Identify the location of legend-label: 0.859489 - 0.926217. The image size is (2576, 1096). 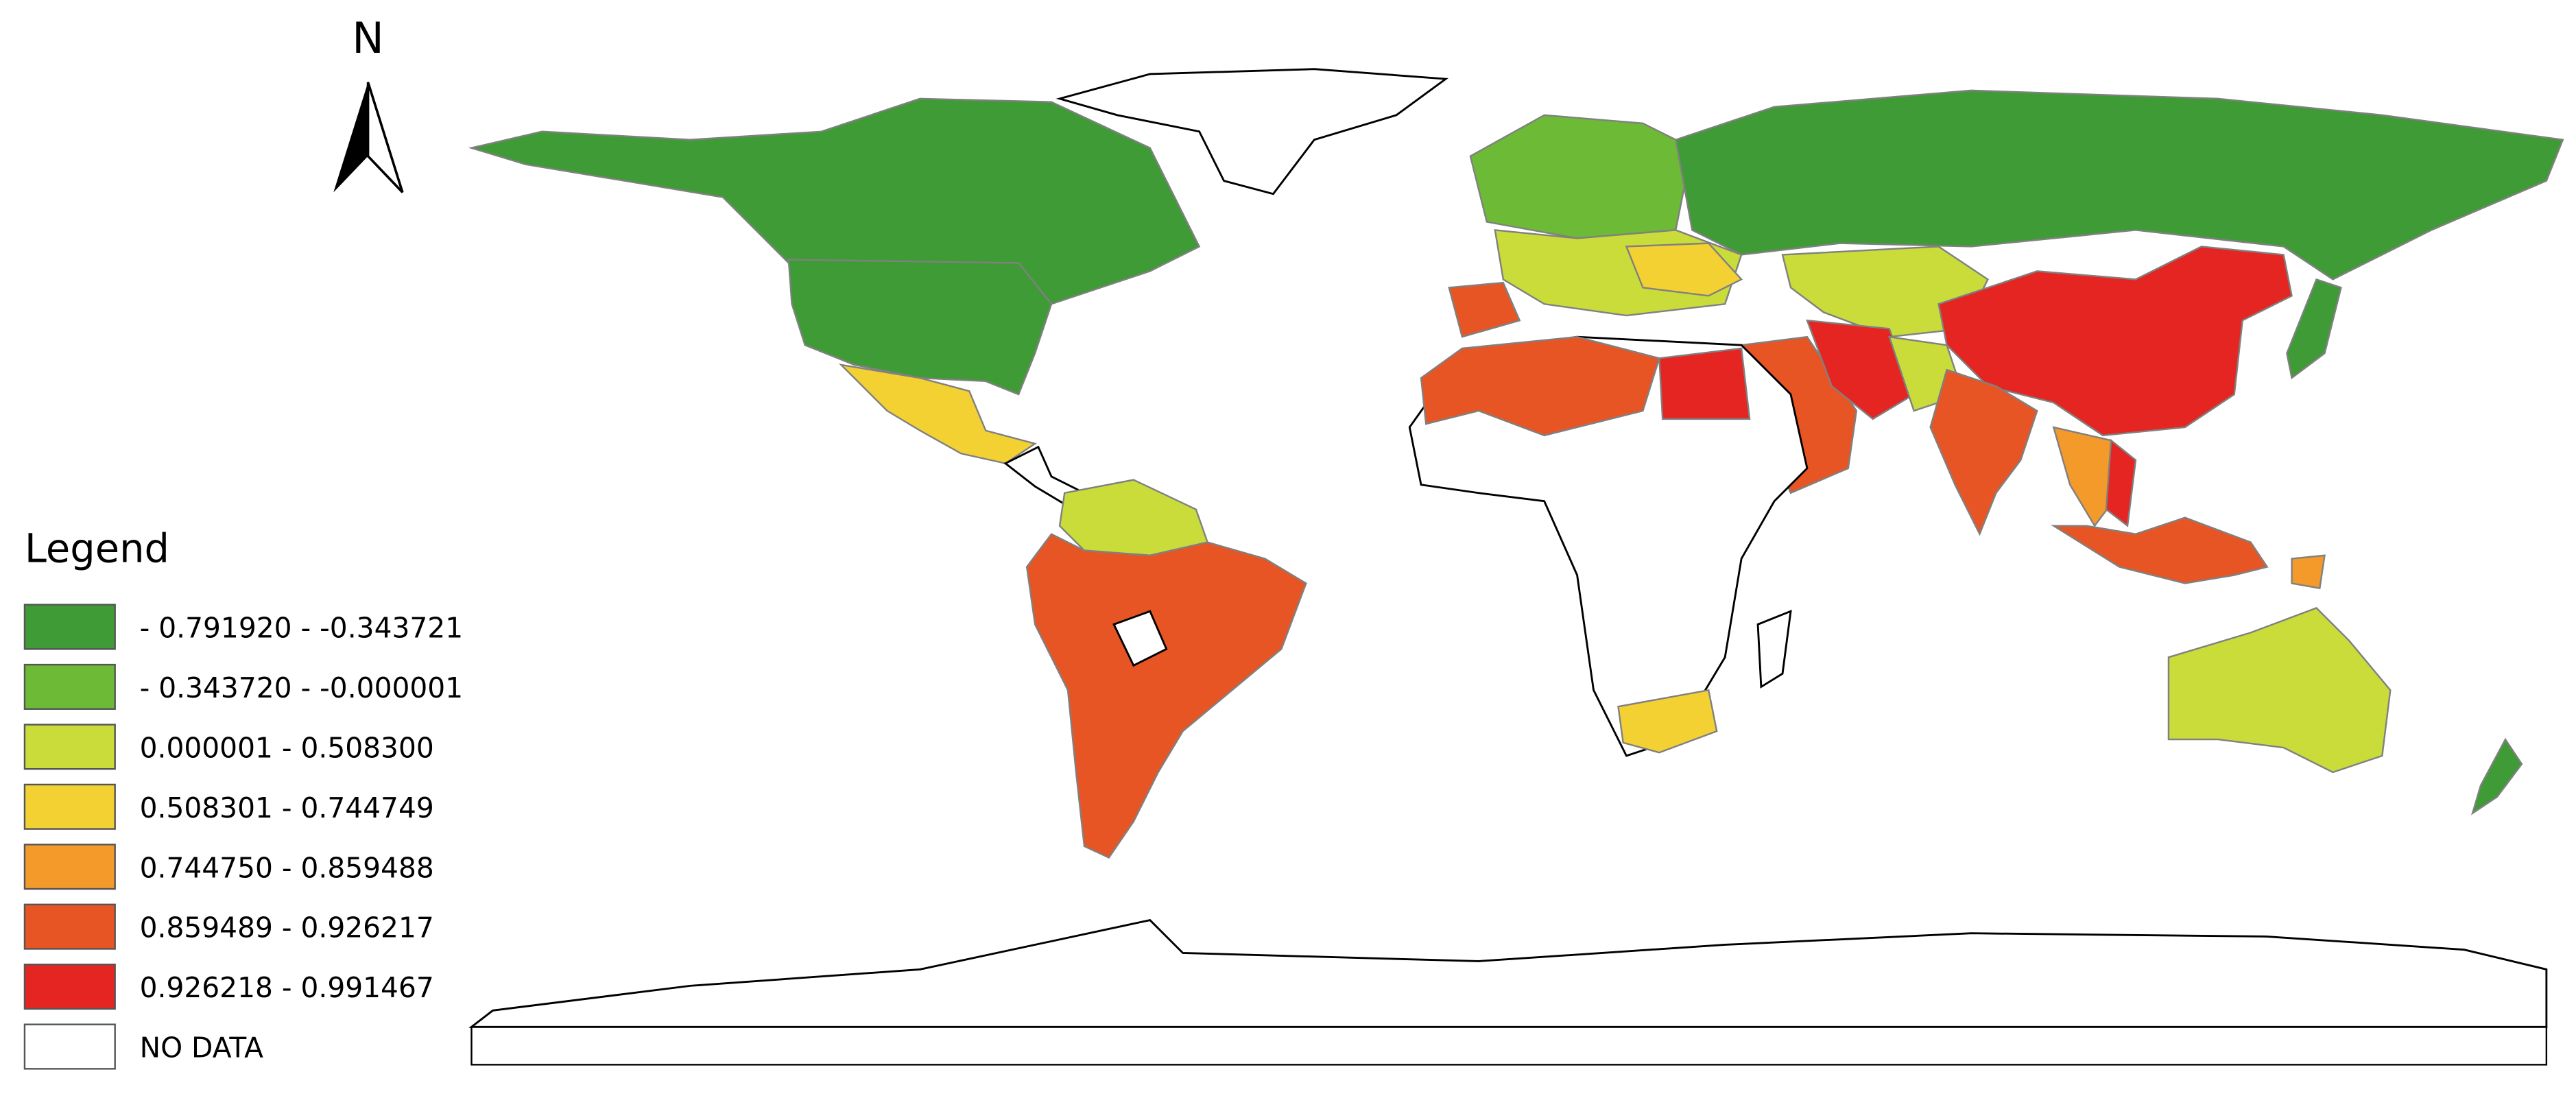
(287, 928).